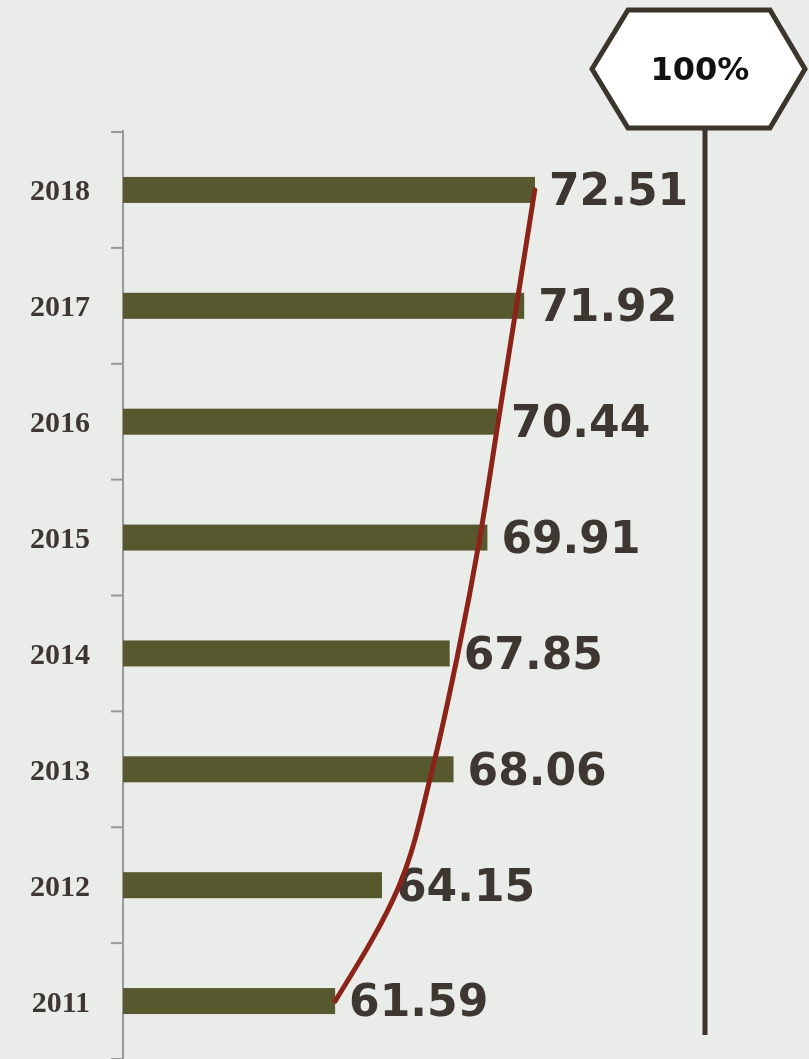  What do you see at coordinates (60, 769) in the screenshot?
I see `y-tick-label: 2013` at bounding box center [60, 769].